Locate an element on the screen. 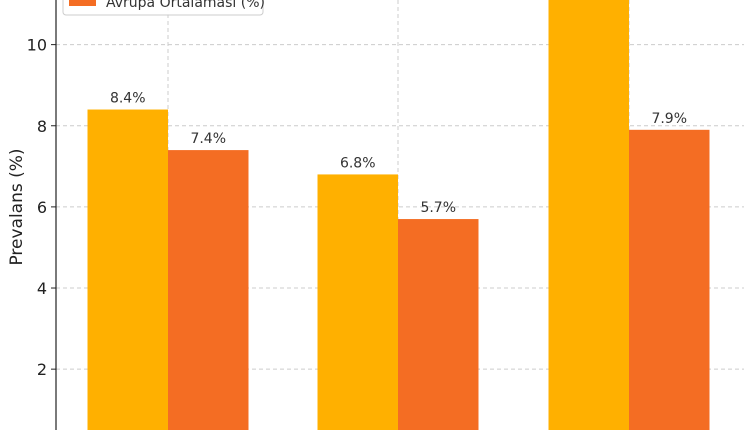  legend-label: Avrupa Ortalaması (%) is located at coordinates (185, 5).